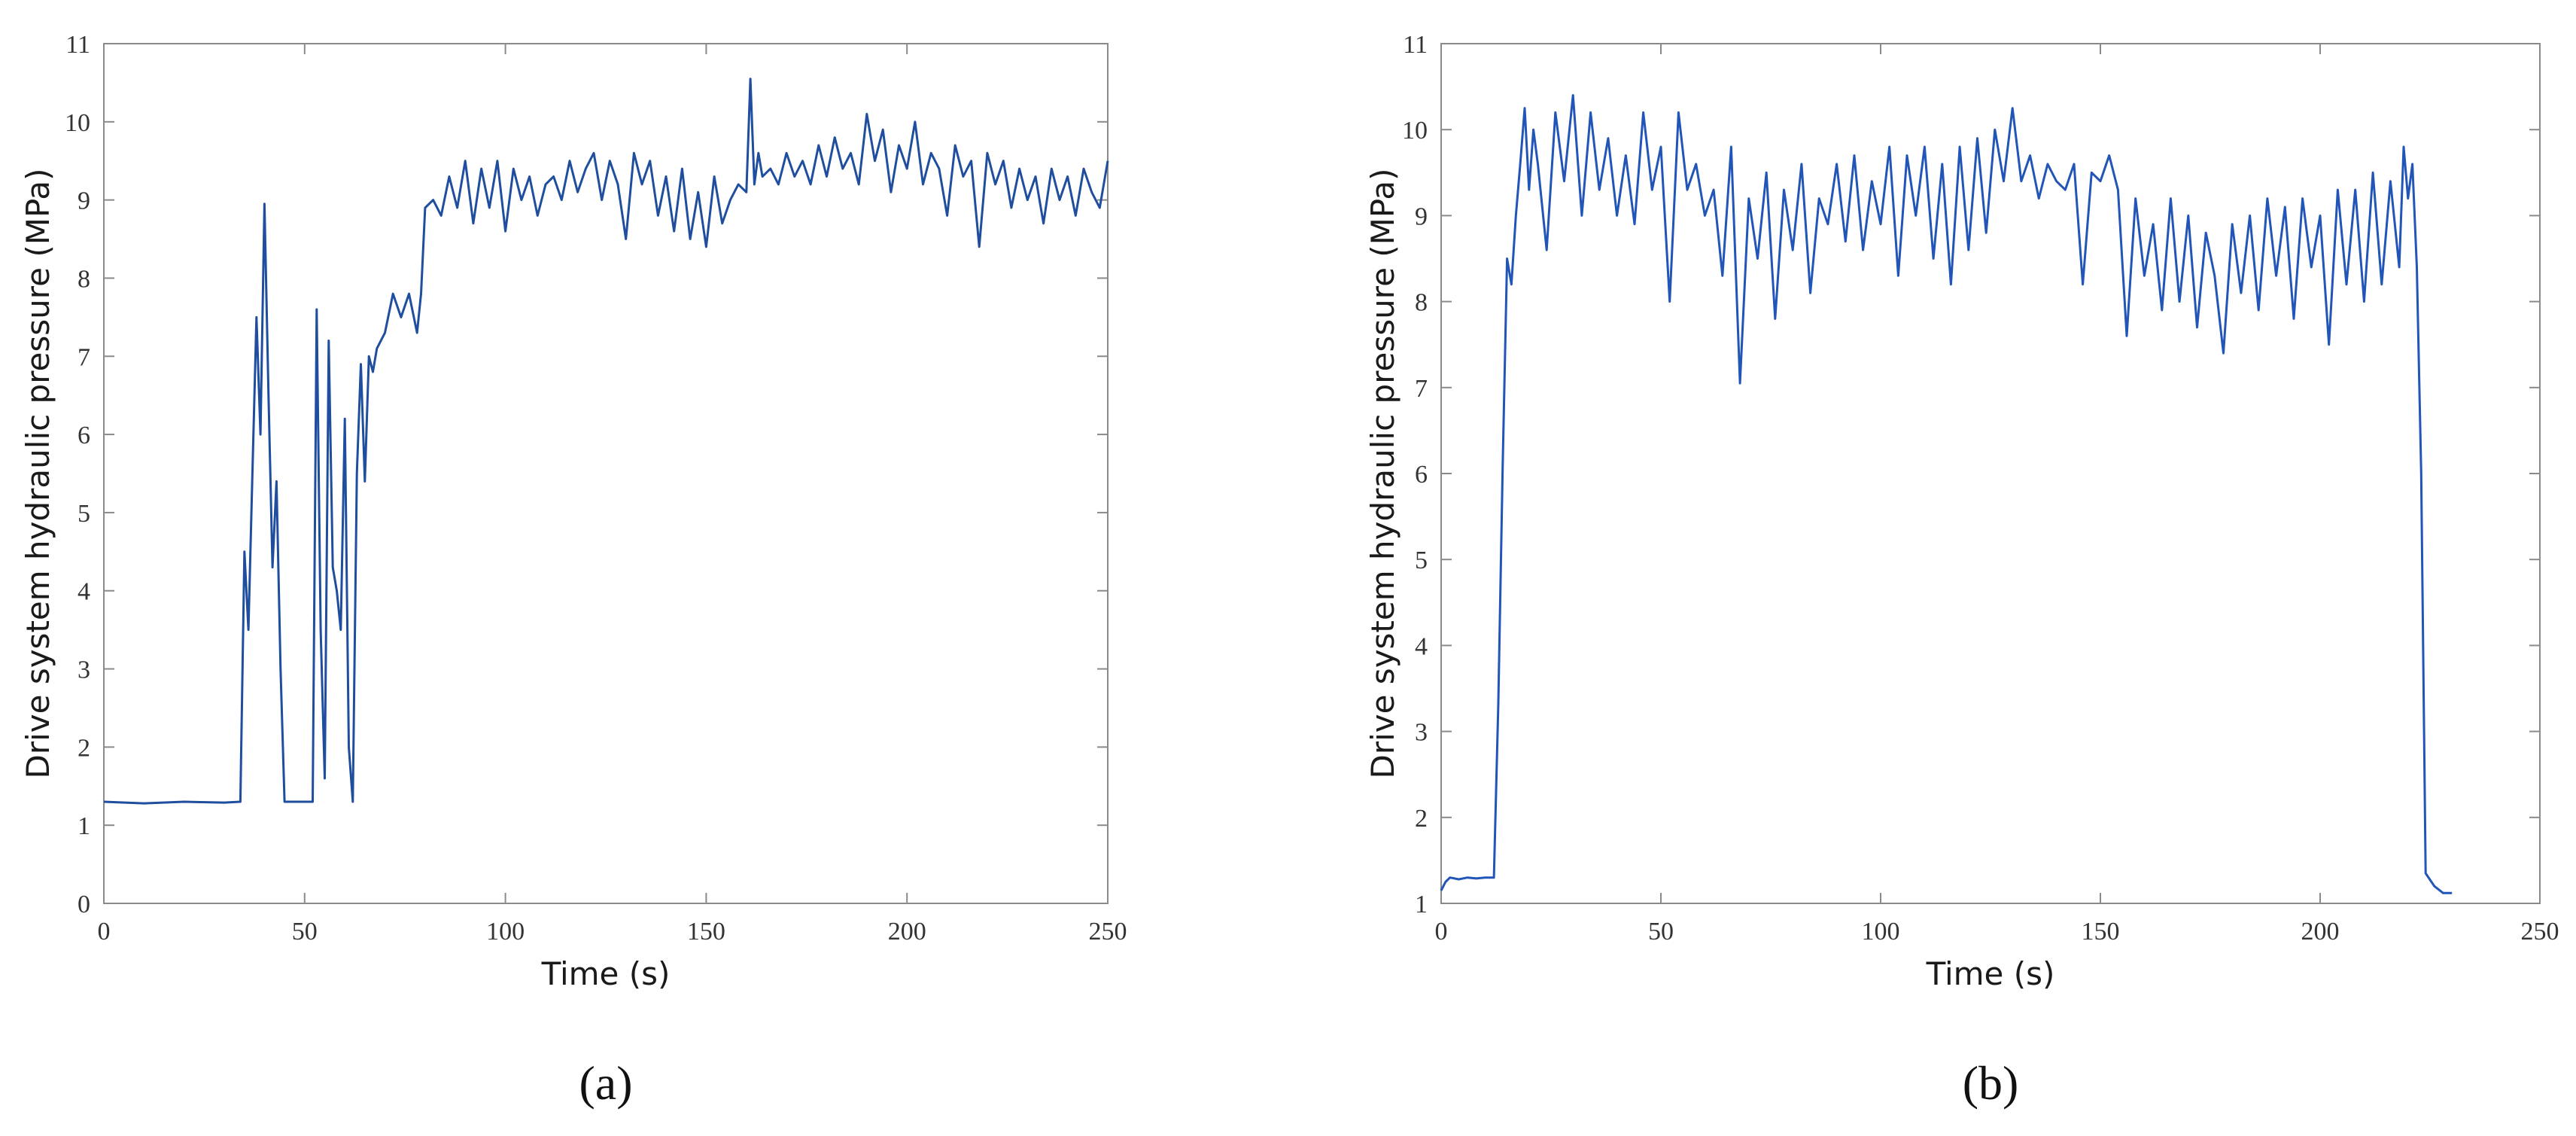 The width and height of the screenshot is (2576, 1136). Describe the element at coordinates (1991, 1083) in the screenshot. I see `panel-label: (b)` at that location.